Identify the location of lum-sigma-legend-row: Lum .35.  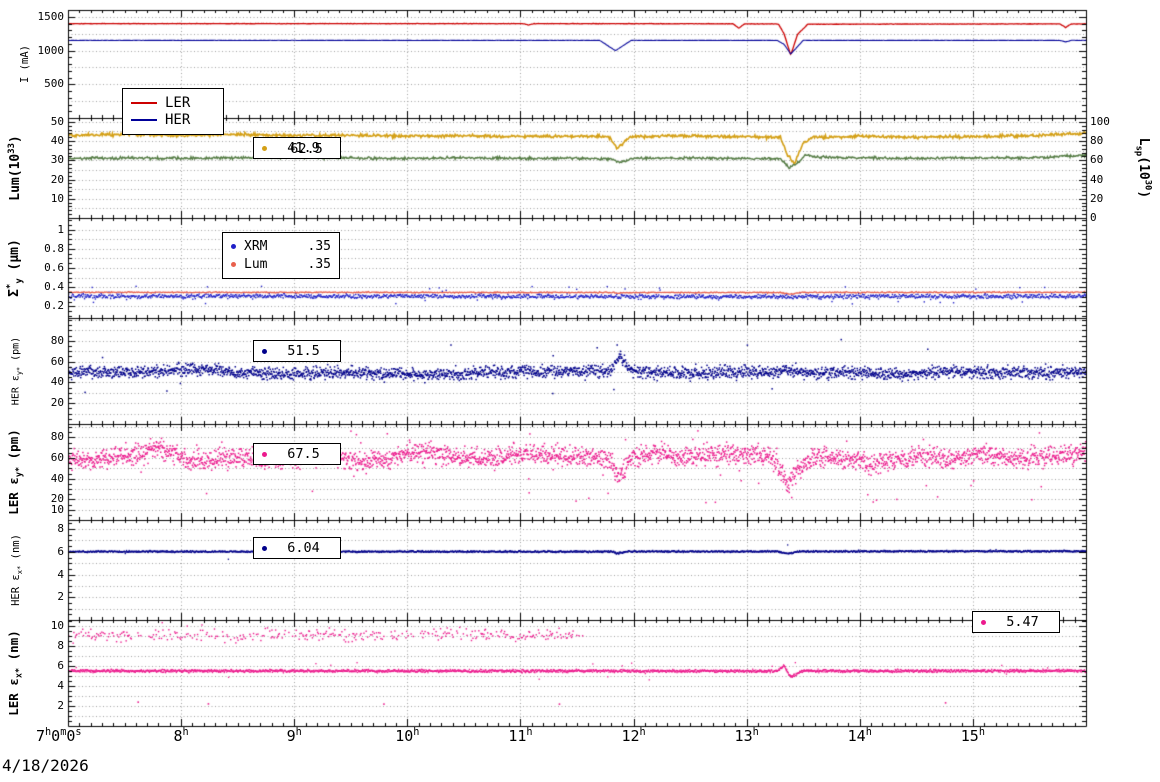
(281, 264).